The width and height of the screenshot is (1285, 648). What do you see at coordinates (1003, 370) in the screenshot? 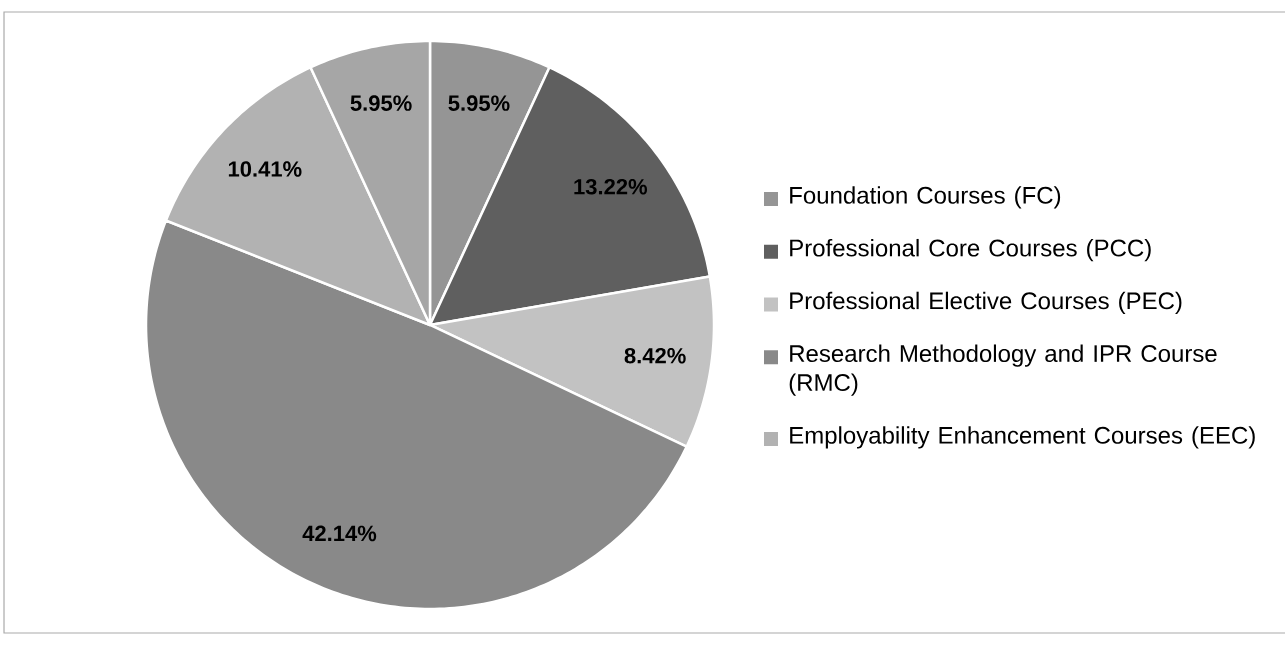
I see `legend-label: Research Methodology and IPR Course (RMC)` at bounding box center [1003, 370].